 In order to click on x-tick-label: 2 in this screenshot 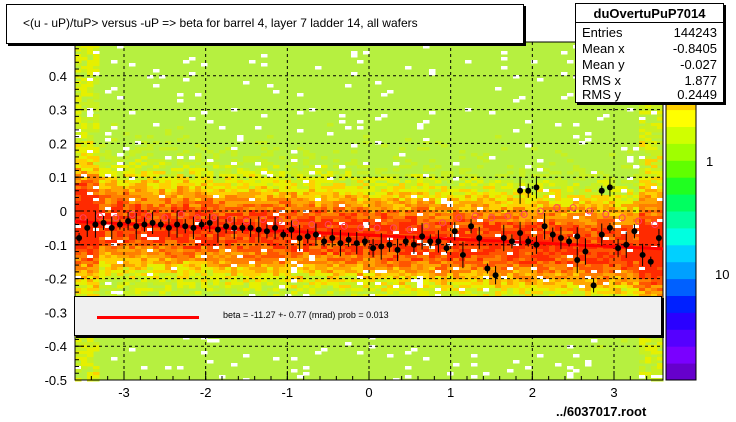, I will do `click(532, 392)`.